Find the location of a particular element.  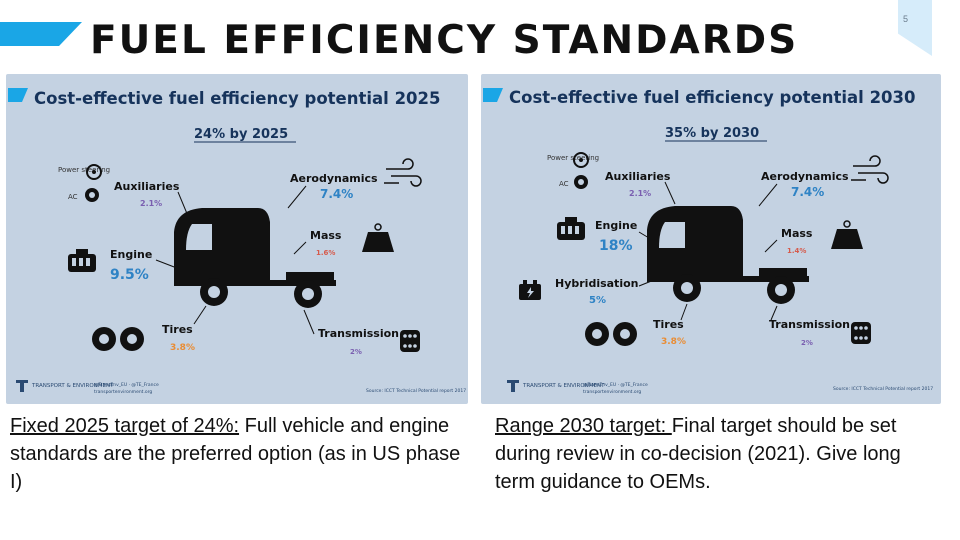

left-accent-bar is located at coordinates (41, 34).